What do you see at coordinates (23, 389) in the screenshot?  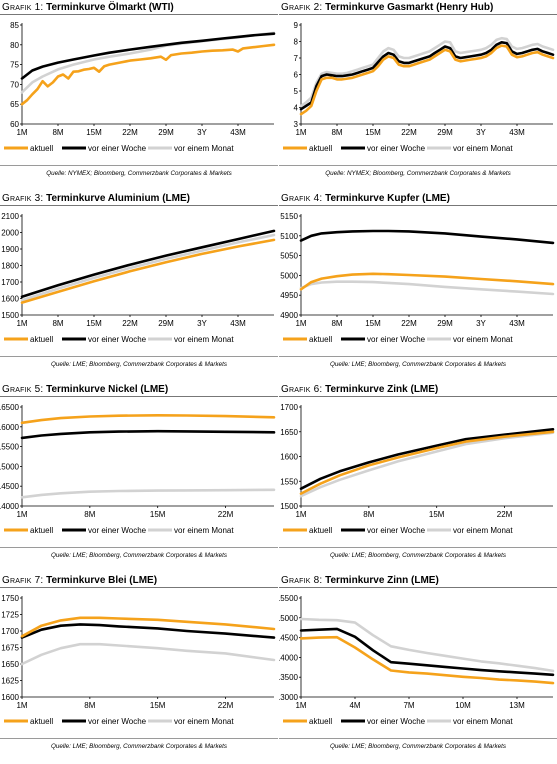 I see `chart-label: Grafik 5:` at bounding box center [23, 389].